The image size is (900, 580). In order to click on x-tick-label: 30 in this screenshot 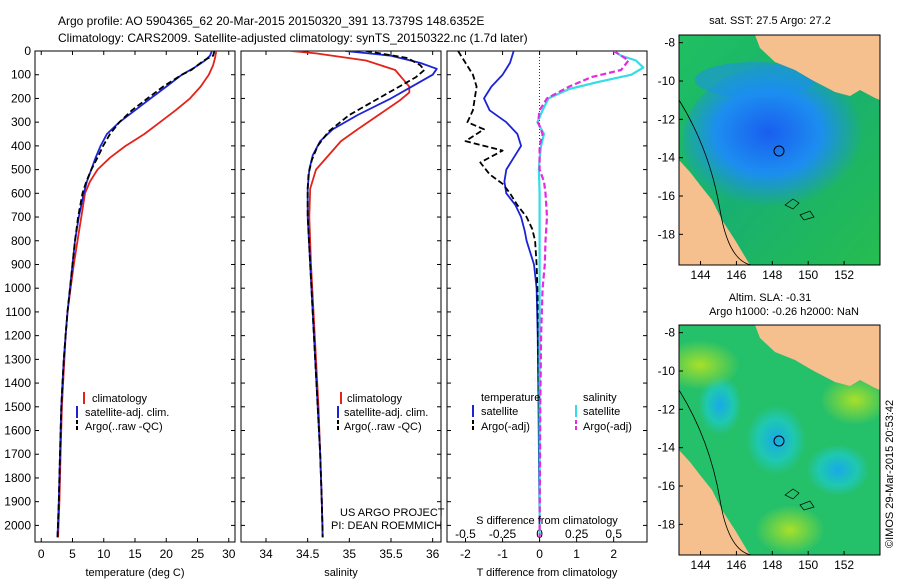, I will do `click(229, 554)`.